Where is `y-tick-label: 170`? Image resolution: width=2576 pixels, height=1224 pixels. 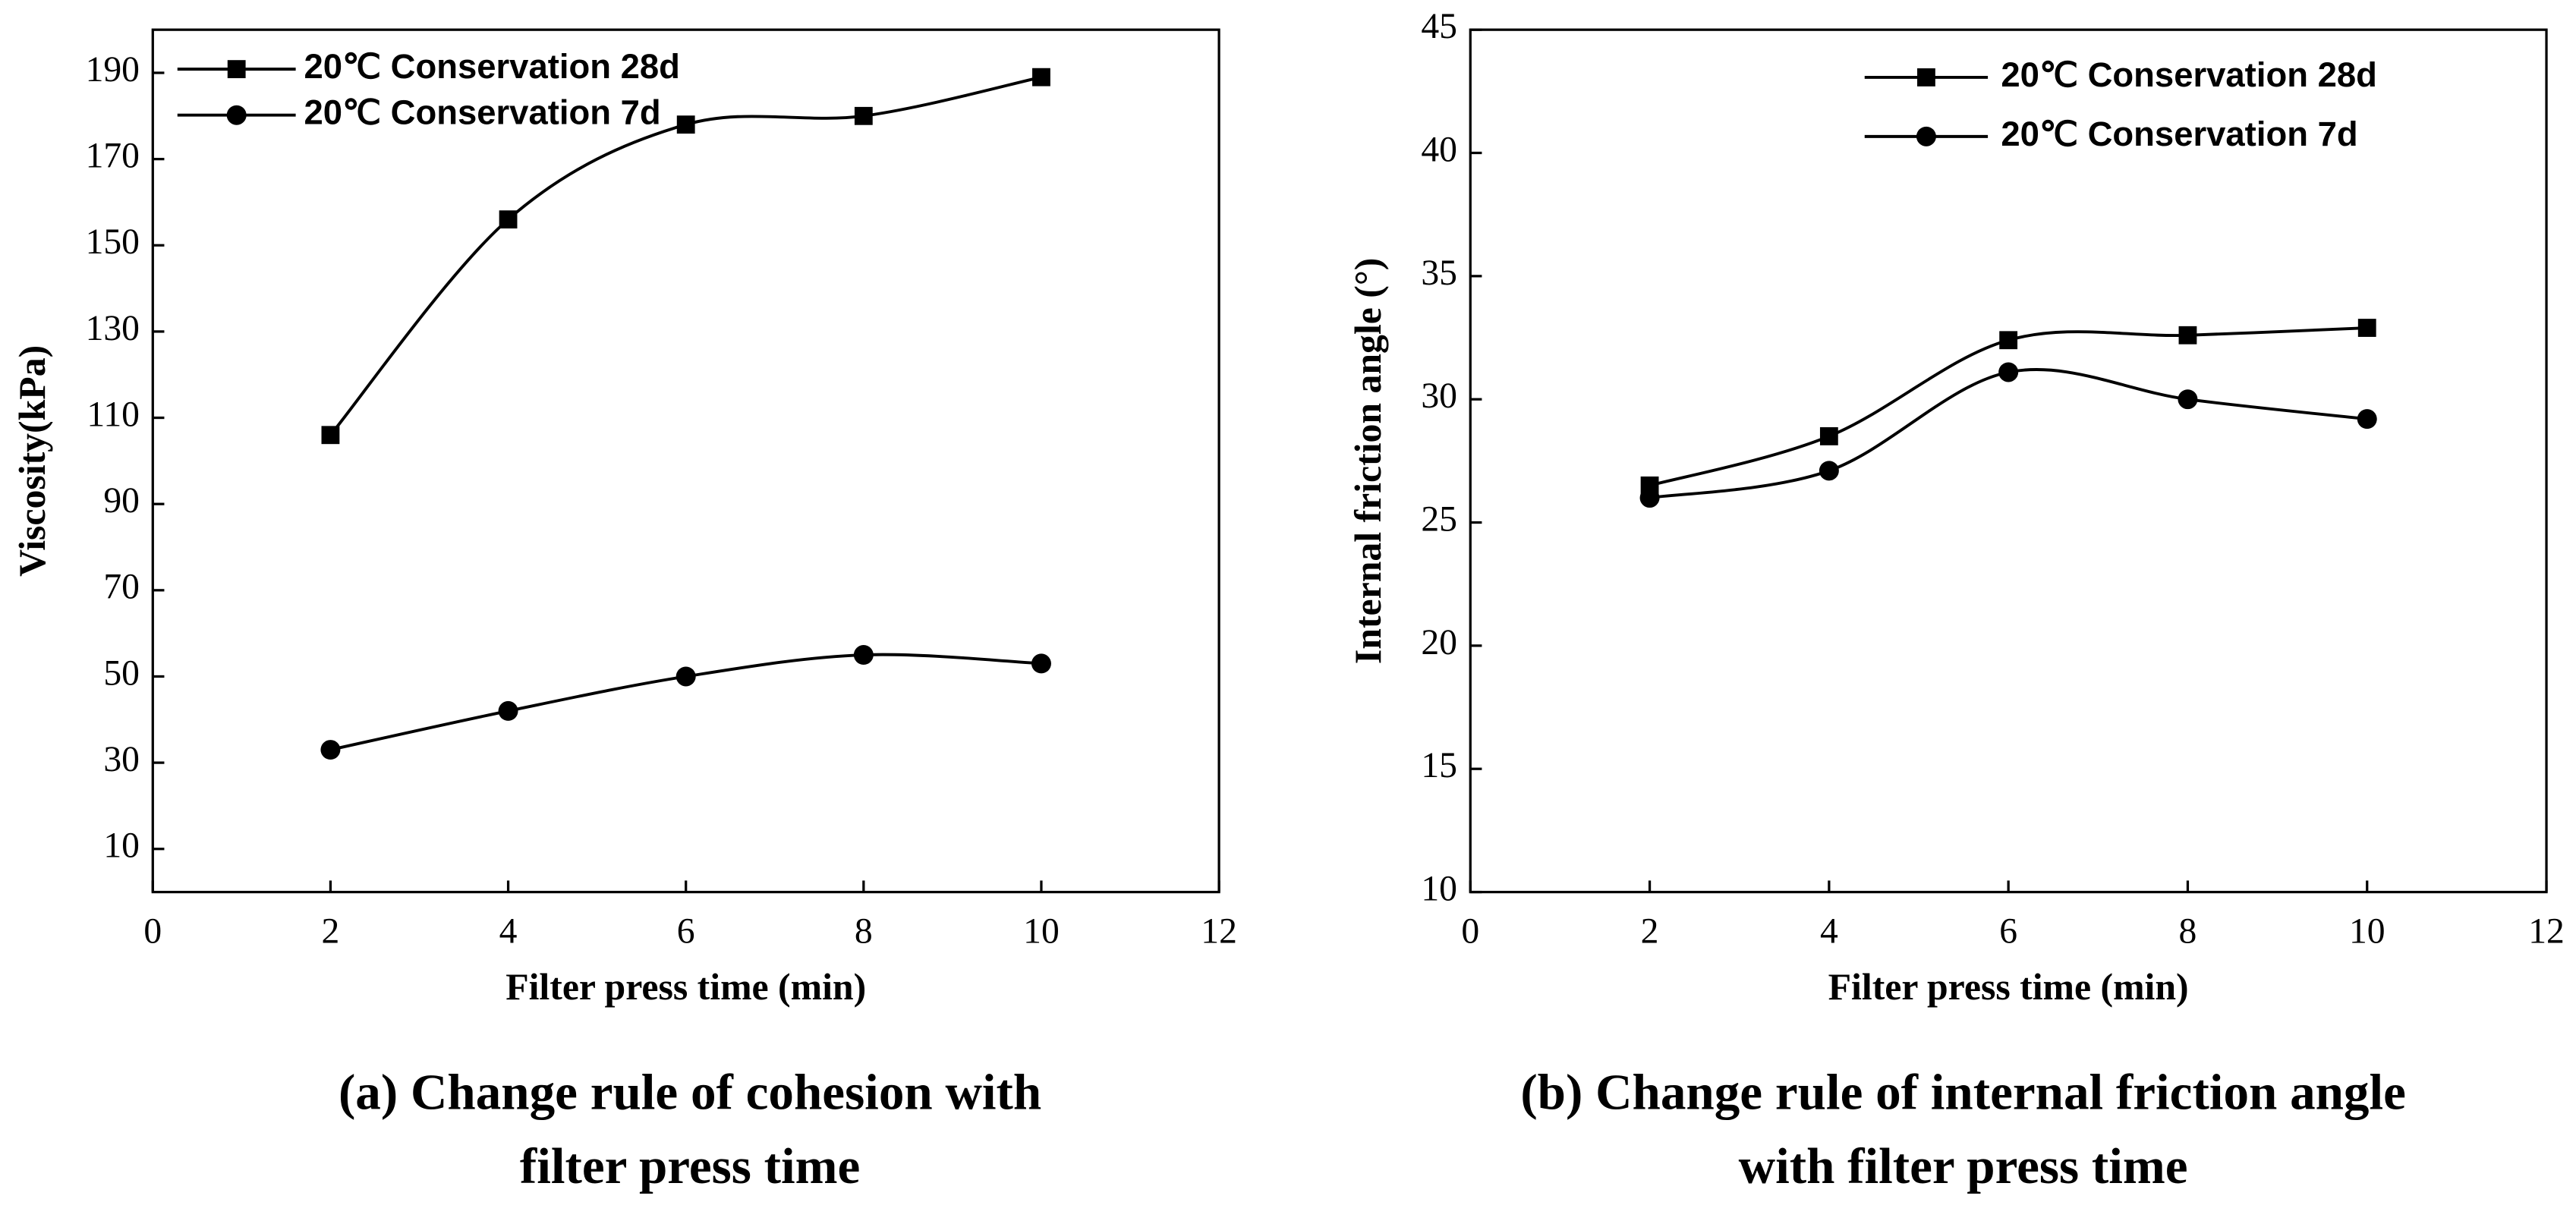
y-tick-label: 170 is located at coordinates (113, 156).